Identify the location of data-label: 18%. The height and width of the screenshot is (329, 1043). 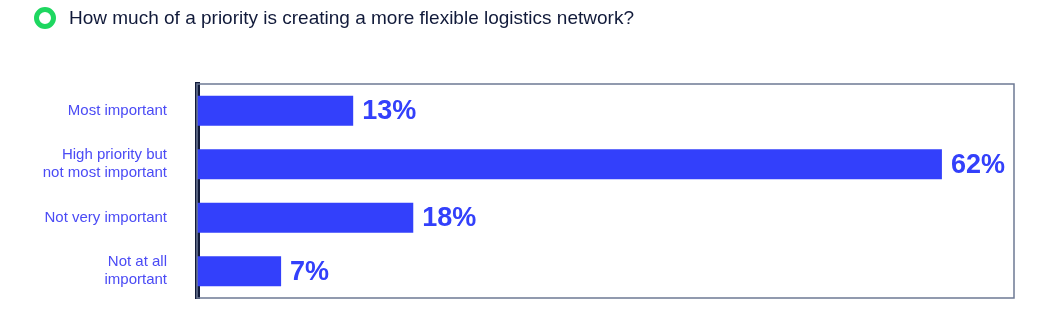
(449, 217).